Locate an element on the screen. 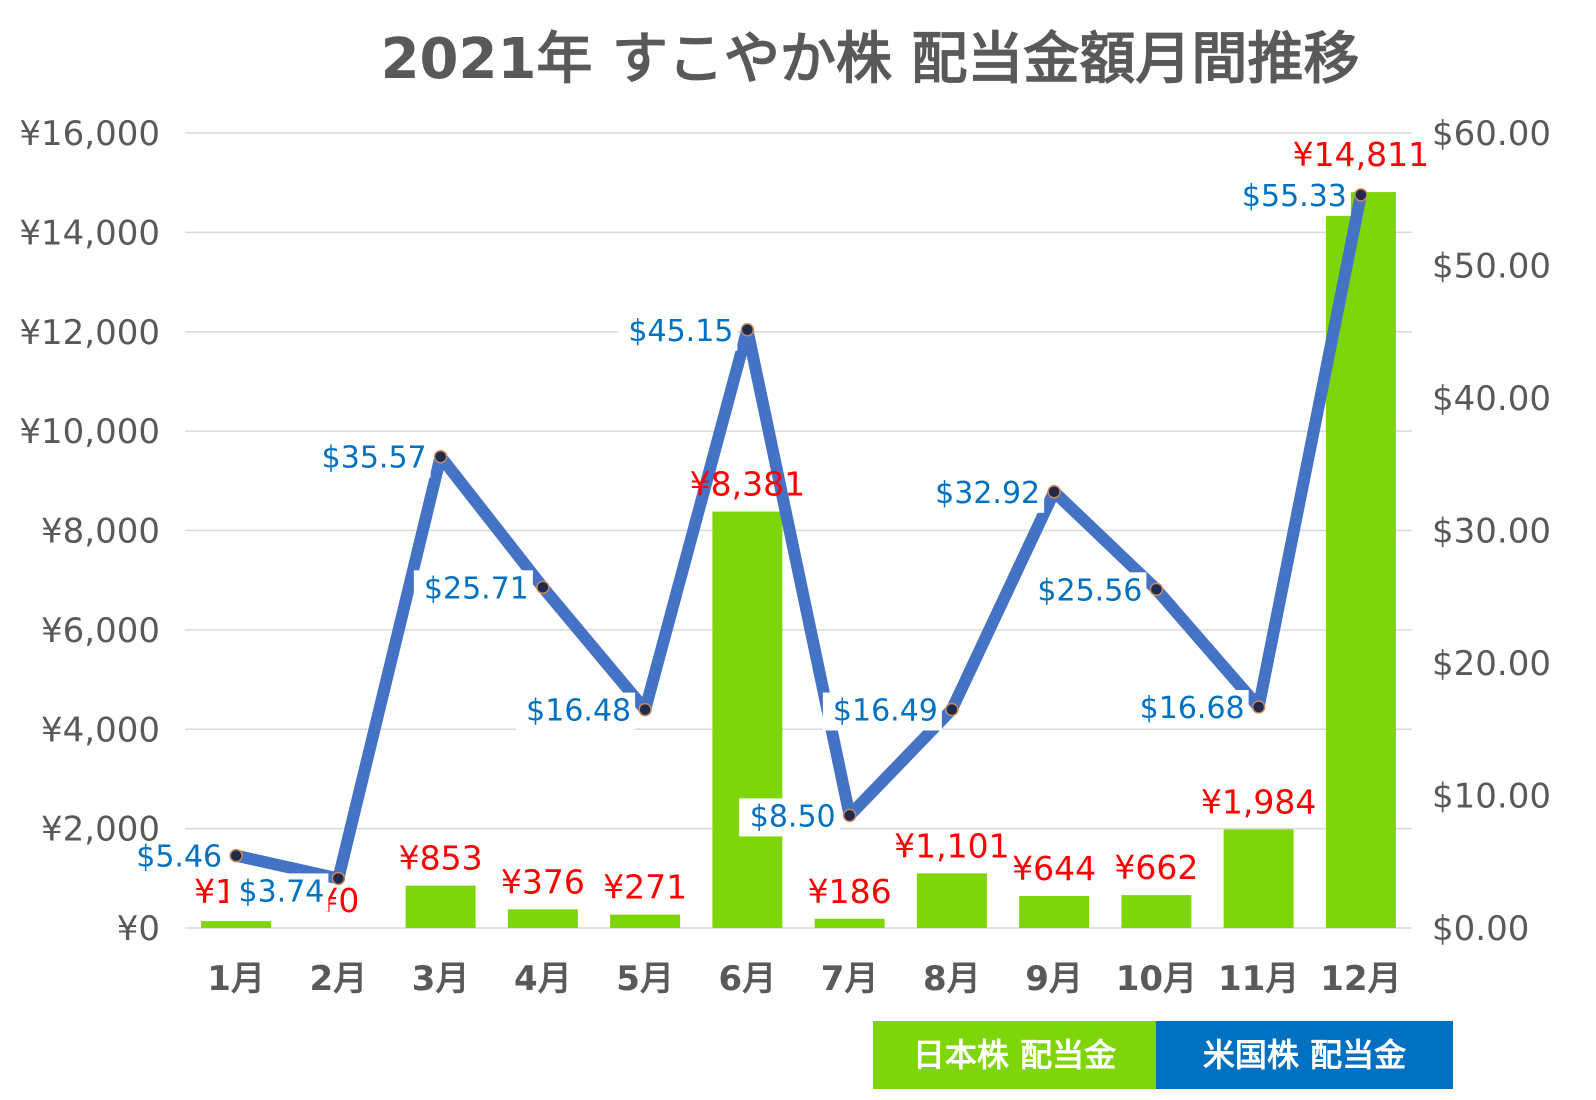 The width and height of the screenshot is (1596, 1100). yen-data-label: ¥853 is located at coordinates (441, 858).